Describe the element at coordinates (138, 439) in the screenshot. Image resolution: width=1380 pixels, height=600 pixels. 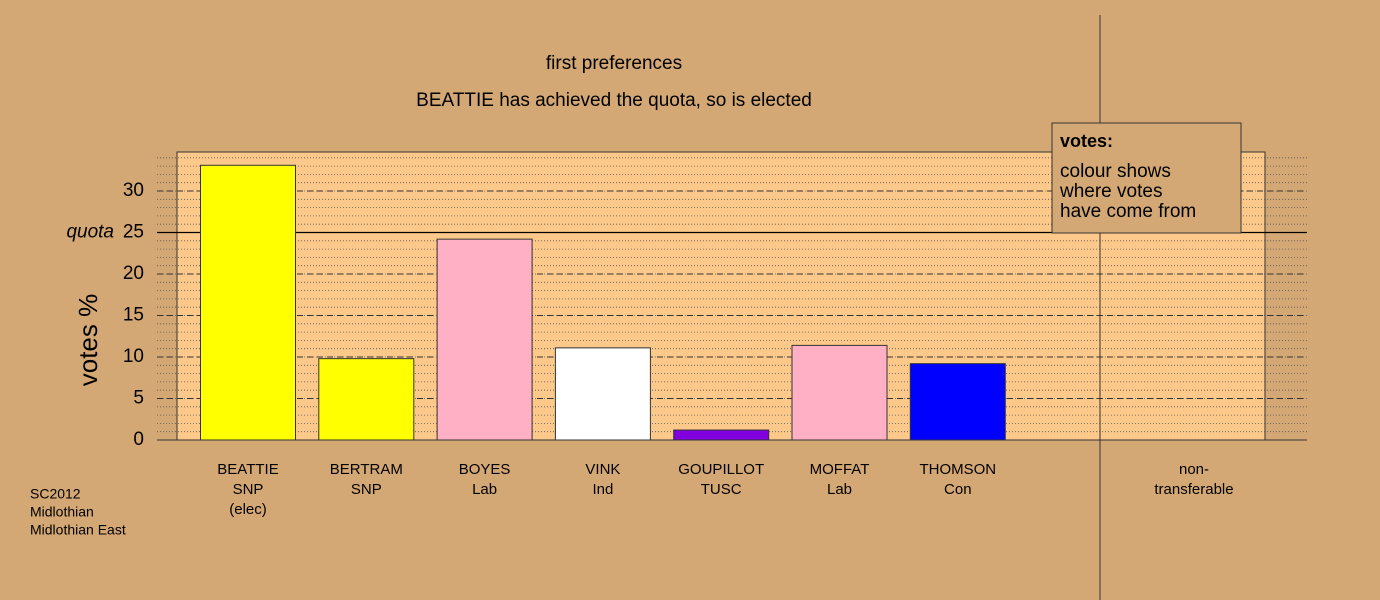
I see `y-tick-label: 0` at that location.